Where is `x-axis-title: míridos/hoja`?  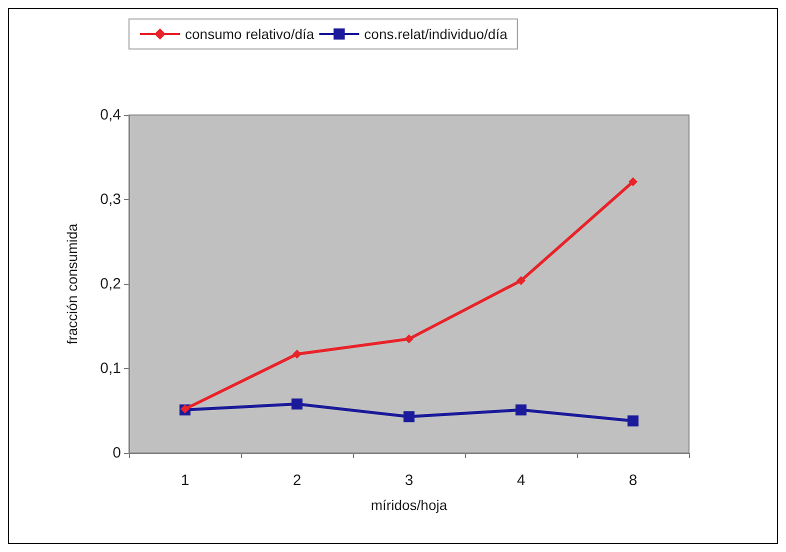
x-axis-title: míridos/hoja is located at coordinates (409, 505).